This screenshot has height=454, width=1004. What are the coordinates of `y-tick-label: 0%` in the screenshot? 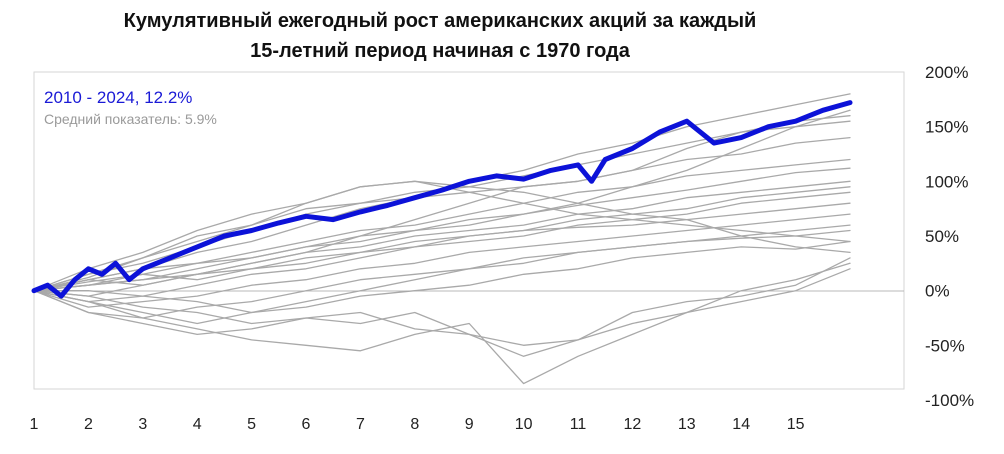 It's located at (937, 291).